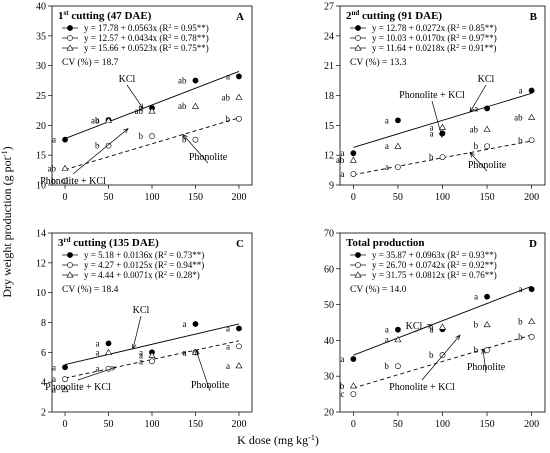  I want to click on y-tick-label: 12, so click(41, 263).